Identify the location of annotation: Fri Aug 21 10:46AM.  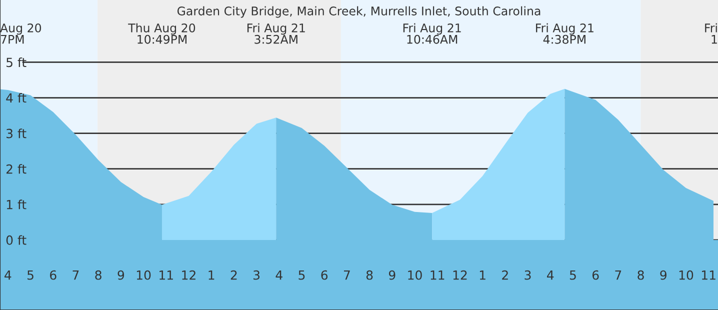
(432, 33).